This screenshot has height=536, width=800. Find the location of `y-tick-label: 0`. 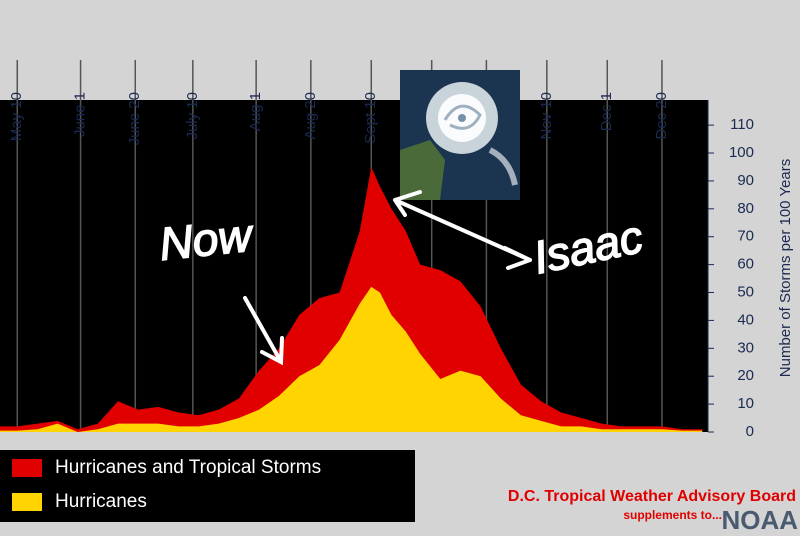

y-tick-label: 0 is located at coordinates (750, 431).